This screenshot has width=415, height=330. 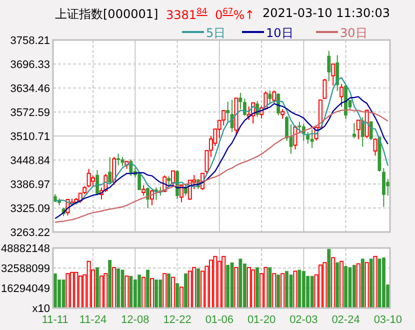 I want to click on y-tick-label: 3263.22, so click(x=30, y=233).